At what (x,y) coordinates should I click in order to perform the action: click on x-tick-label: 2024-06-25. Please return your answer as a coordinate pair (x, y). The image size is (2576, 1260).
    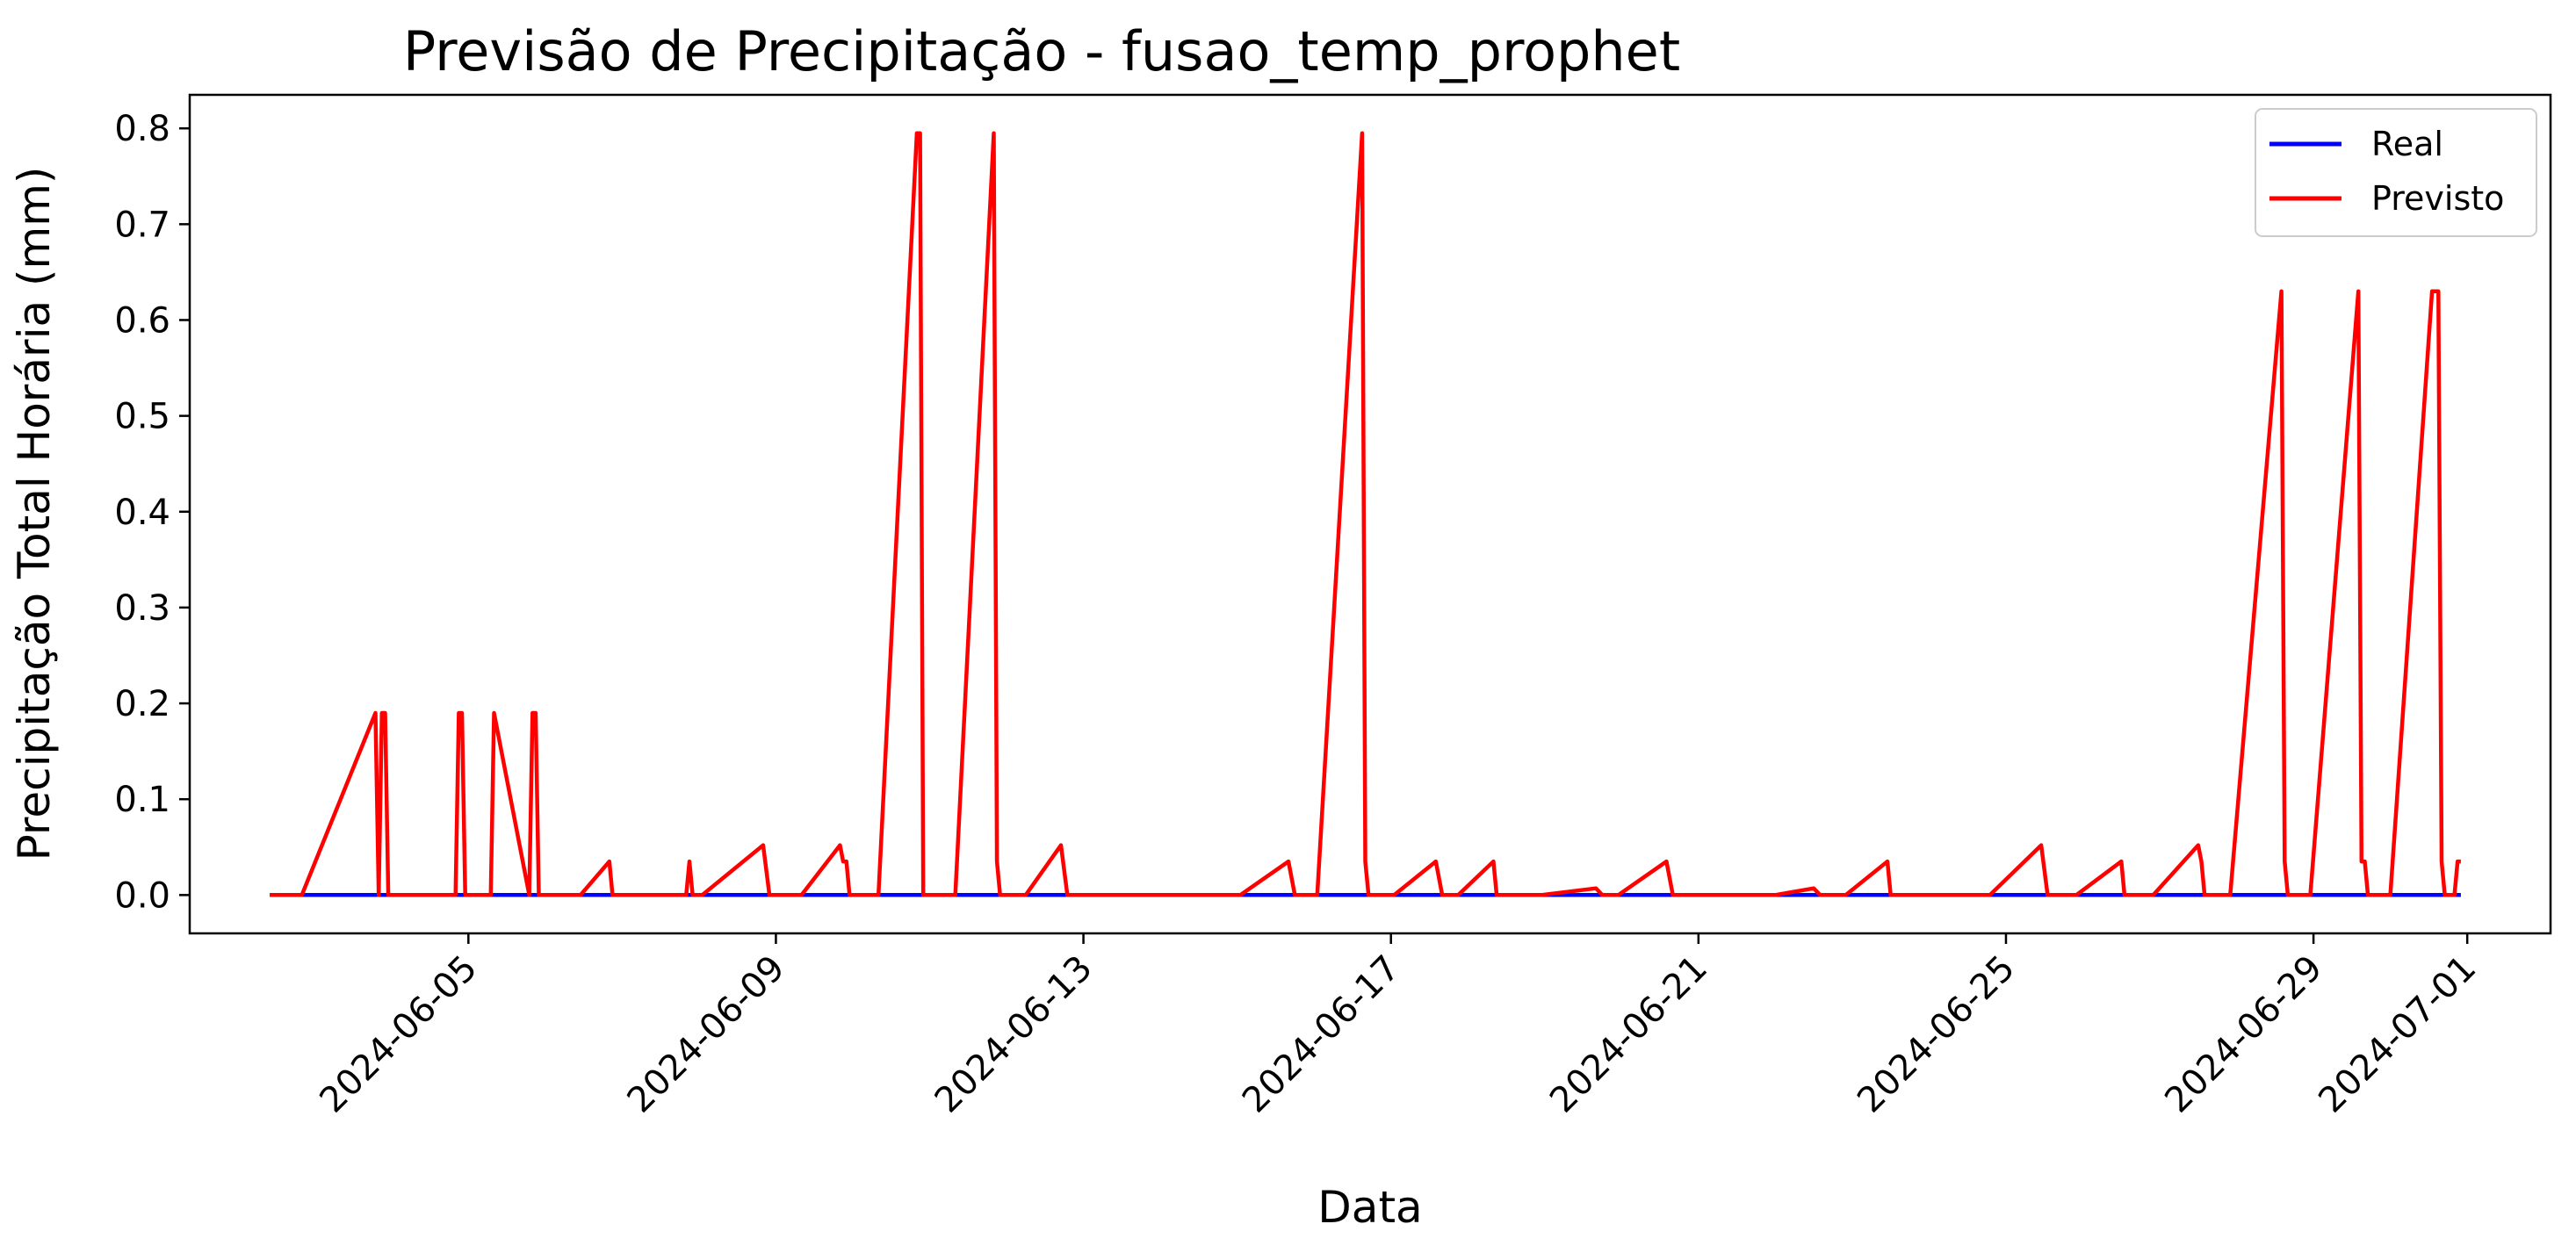
    Looking at the image, I should click on (1936, 1034).